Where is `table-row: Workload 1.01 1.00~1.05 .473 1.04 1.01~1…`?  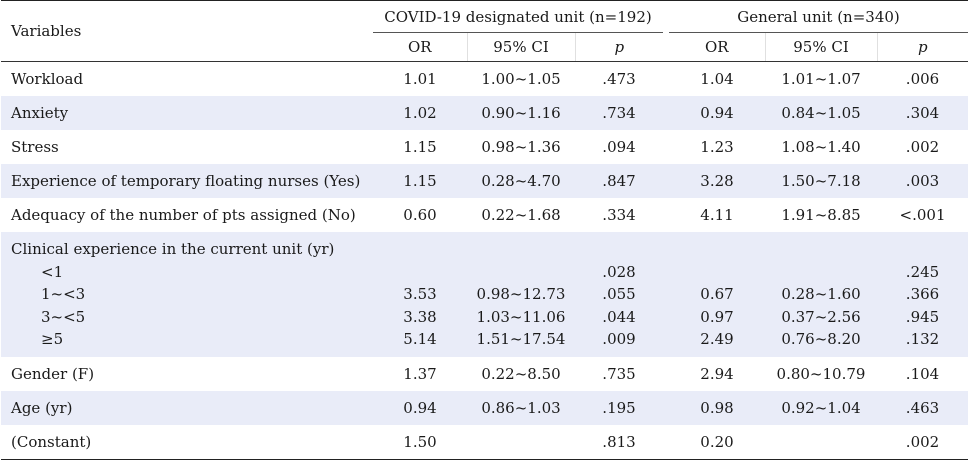 table-row: Workload 1.01 1.00~1.05 .473 1.04 1.01~1… is located at coordinates (475, 79).